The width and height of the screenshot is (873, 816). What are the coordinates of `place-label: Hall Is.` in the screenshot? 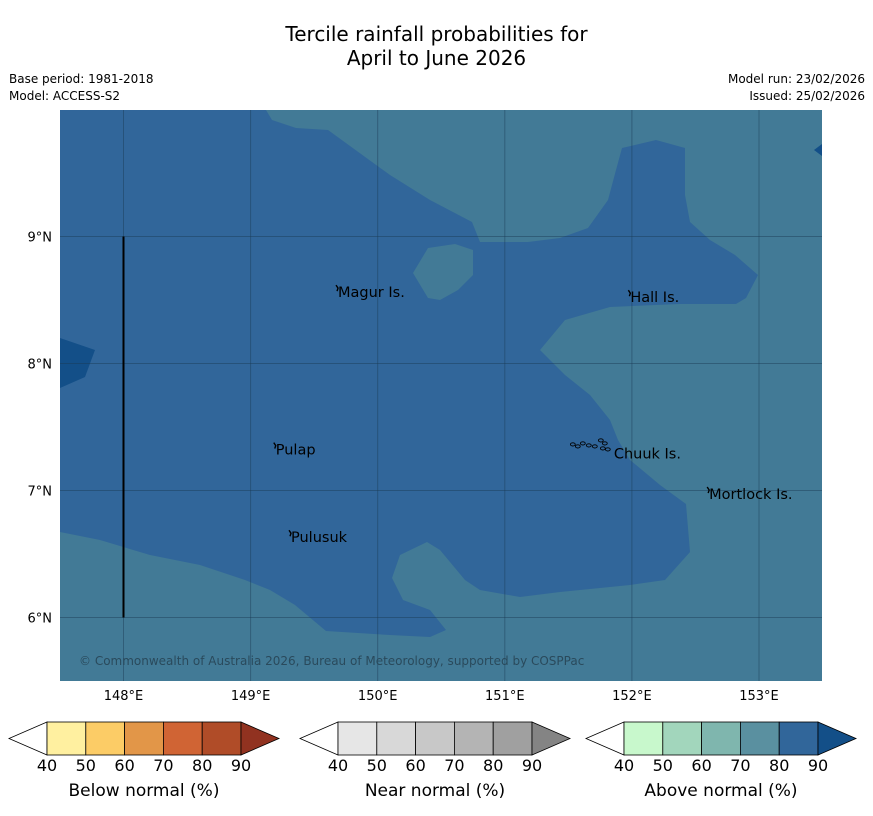 It's located at (654, 298).